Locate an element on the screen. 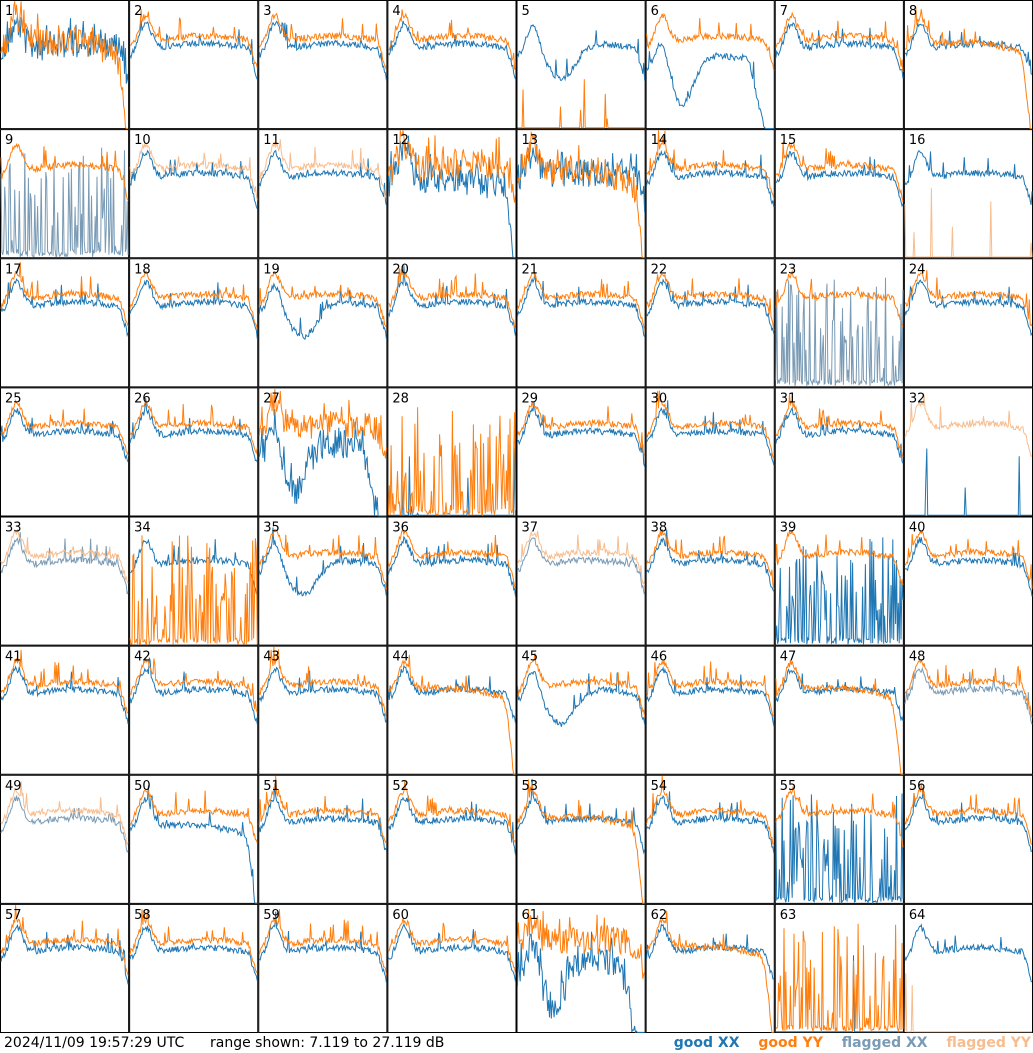  panel-label: 12 is located at coordinates (400, 140).